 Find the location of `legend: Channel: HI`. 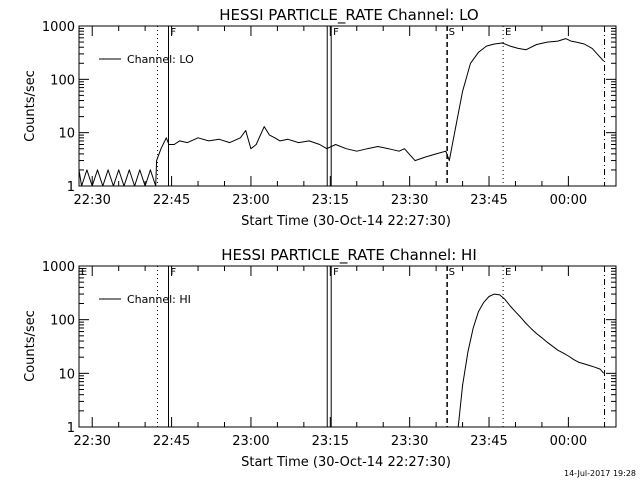

legend: Channel: HI is located at coordinates (145, 299).